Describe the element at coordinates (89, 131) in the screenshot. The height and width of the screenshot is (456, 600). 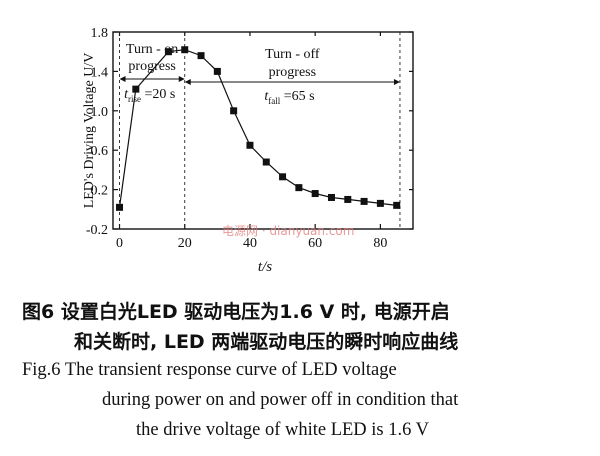
I see `y-axis-label: LED's Driving Voltage U/V` at that location.